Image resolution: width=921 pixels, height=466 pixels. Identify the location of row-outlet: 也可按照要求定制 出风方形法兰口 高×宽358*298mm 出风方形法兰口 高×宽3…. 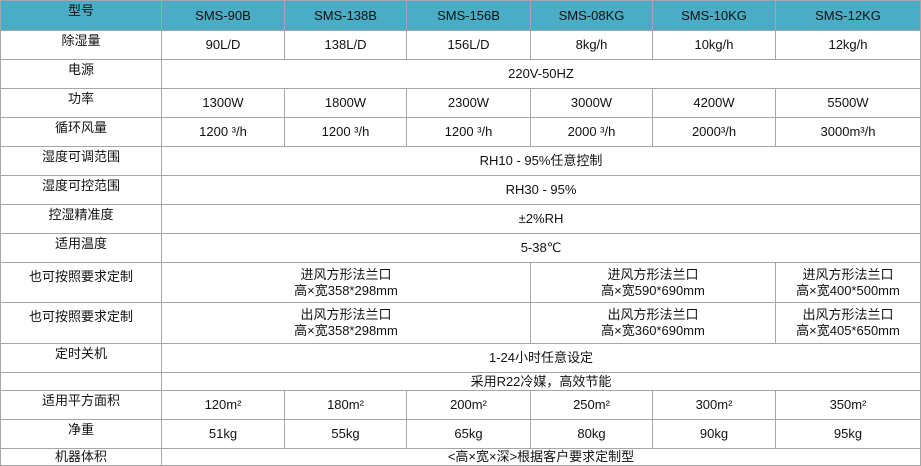
(460, 323).